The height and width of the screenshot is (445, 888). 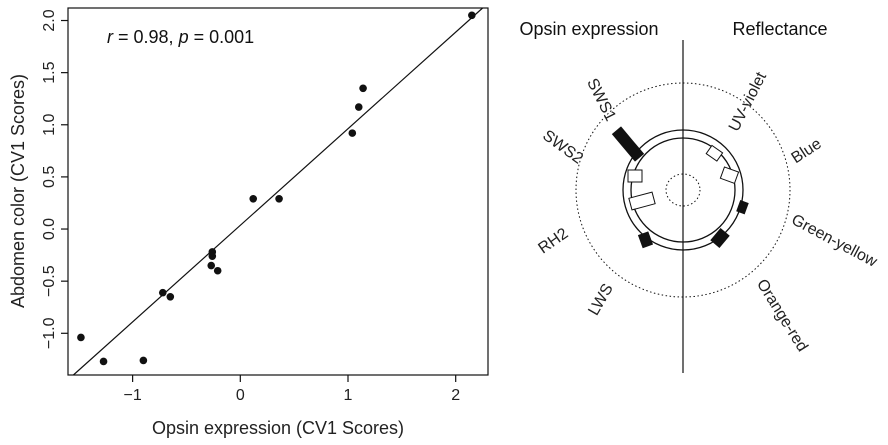 I want to click on y-tick-label: 0.0, so click(x=49, y=229).